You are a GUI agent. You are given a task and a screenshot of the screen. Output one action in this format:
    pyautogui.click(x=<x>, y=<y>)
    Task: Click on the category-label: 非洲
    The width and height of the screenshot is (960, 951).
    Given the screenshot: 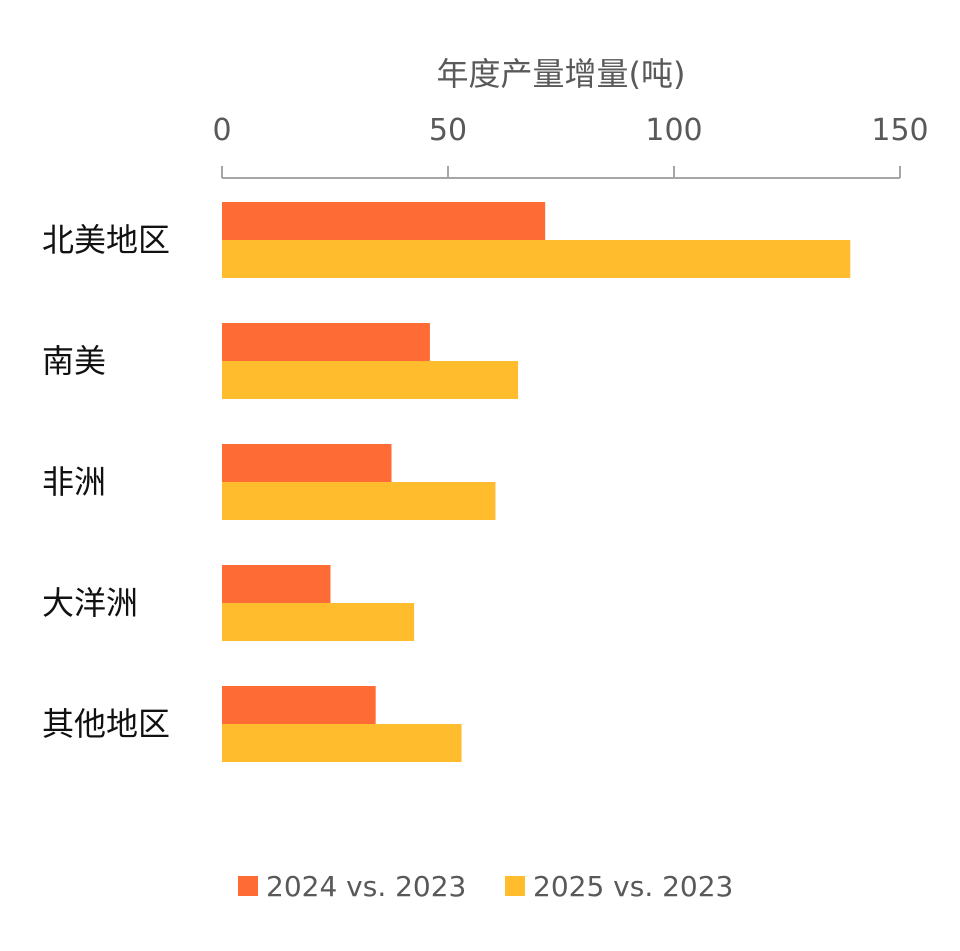 What is the action you would take?
    pyautogui.click(x=74, y=482)
    